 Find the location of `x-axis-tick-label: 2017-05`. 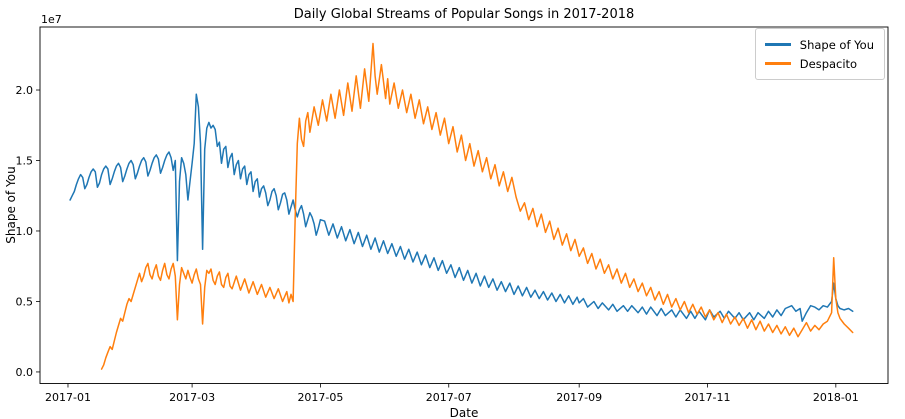

x-axis-tick-label: 2017-05 is located at coordinates (320, 397).